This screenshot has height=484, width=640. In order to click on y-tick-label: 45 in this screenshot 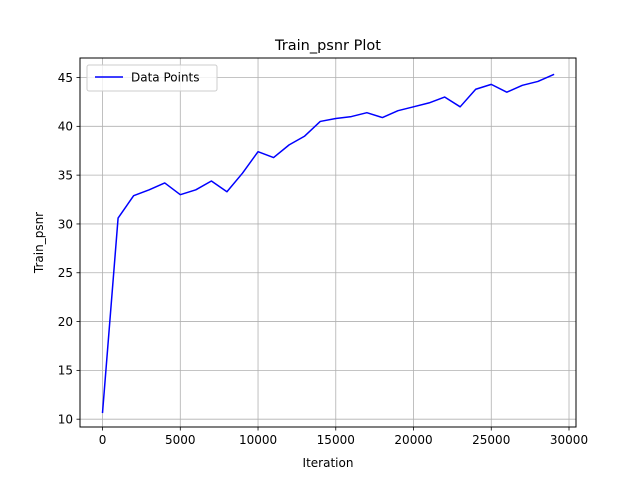, I will do `click(65, 78)`.